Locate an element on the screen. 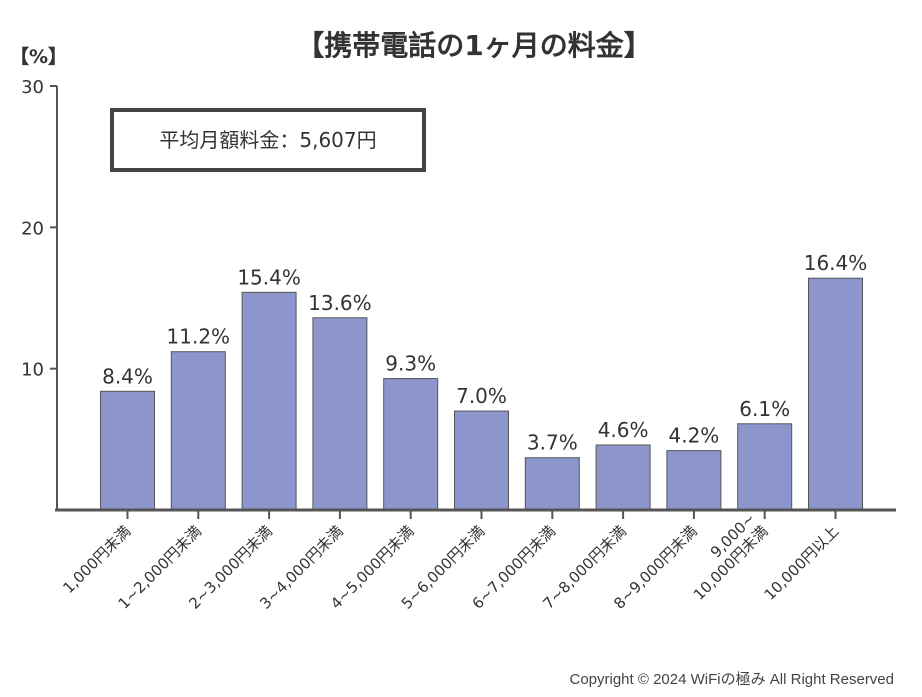 This screenshot has width=922, height=697. y-axis-unit-label: 【%】 is located at coordinates (38, 56).